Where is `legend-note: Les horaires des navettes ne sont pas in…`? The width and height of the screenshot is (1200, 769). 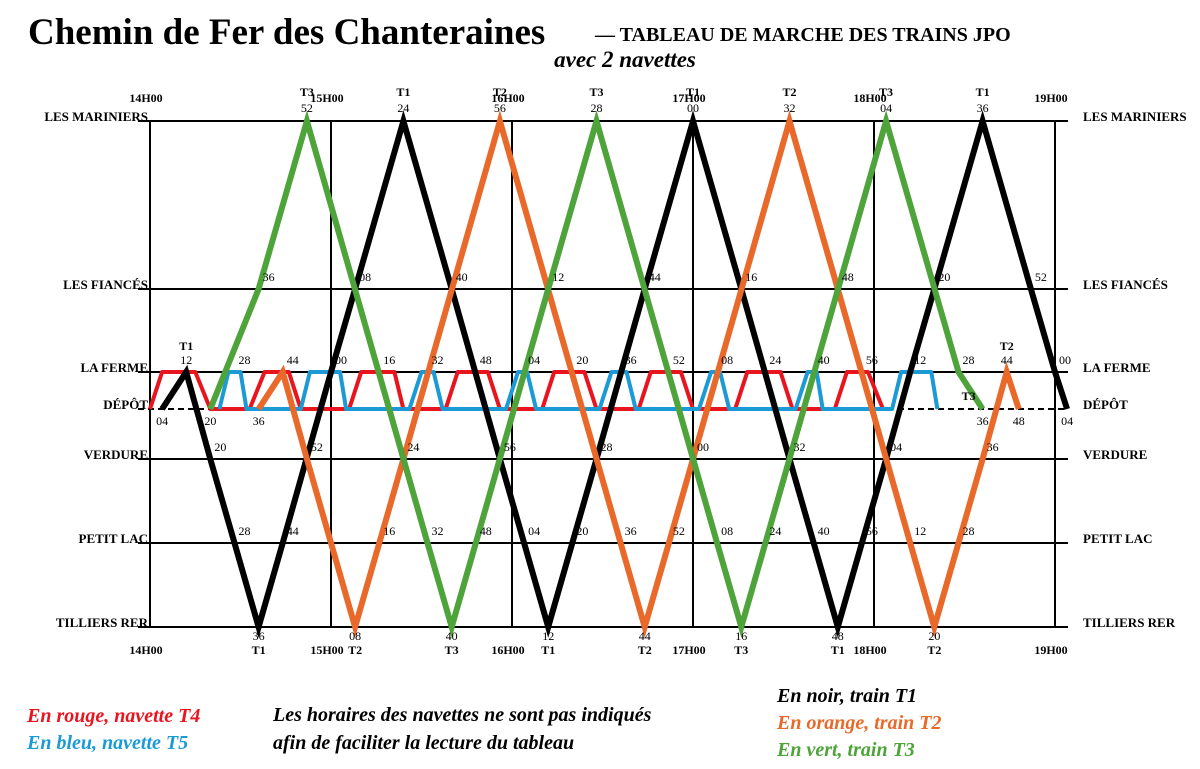
legend-note: Les horaires des navettes ne sont pas in… is located at coordinates (462, 715).